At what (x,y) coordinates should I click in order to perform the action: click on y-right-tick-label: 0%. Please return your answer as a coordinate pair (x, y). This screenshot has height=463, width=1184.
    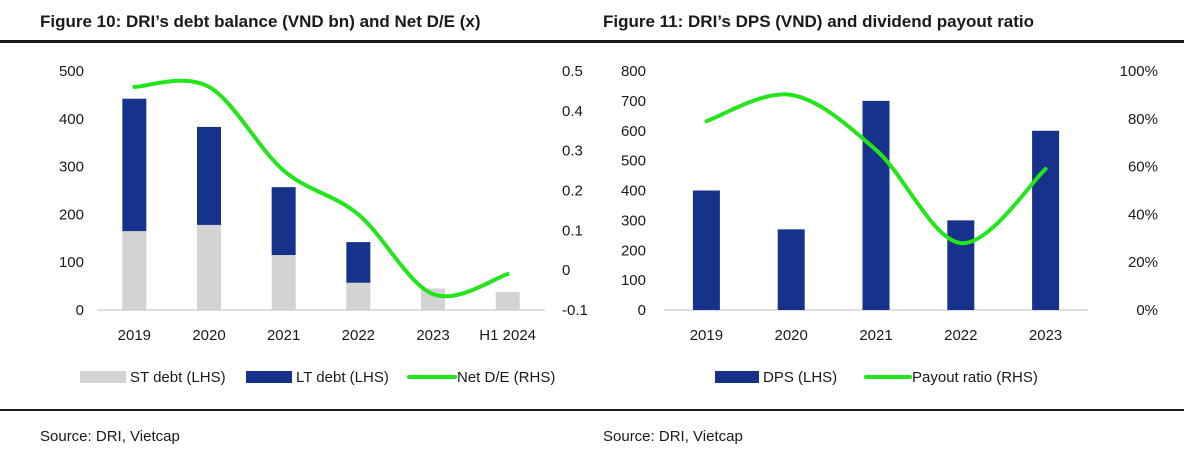
    Looking at the image, I should click on (1147, 310).